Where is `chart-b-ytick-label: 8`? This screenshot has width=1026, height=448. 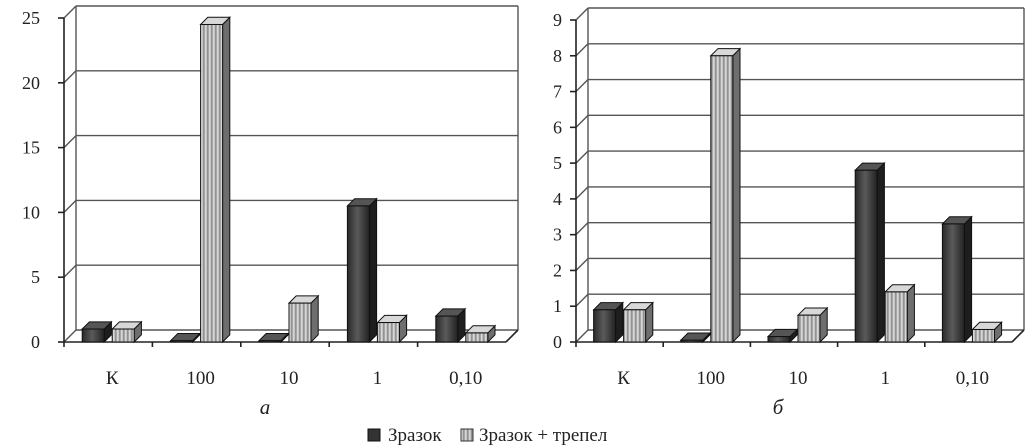
chart-b-ytick-label: 8 is located at coordinates (557, 56).